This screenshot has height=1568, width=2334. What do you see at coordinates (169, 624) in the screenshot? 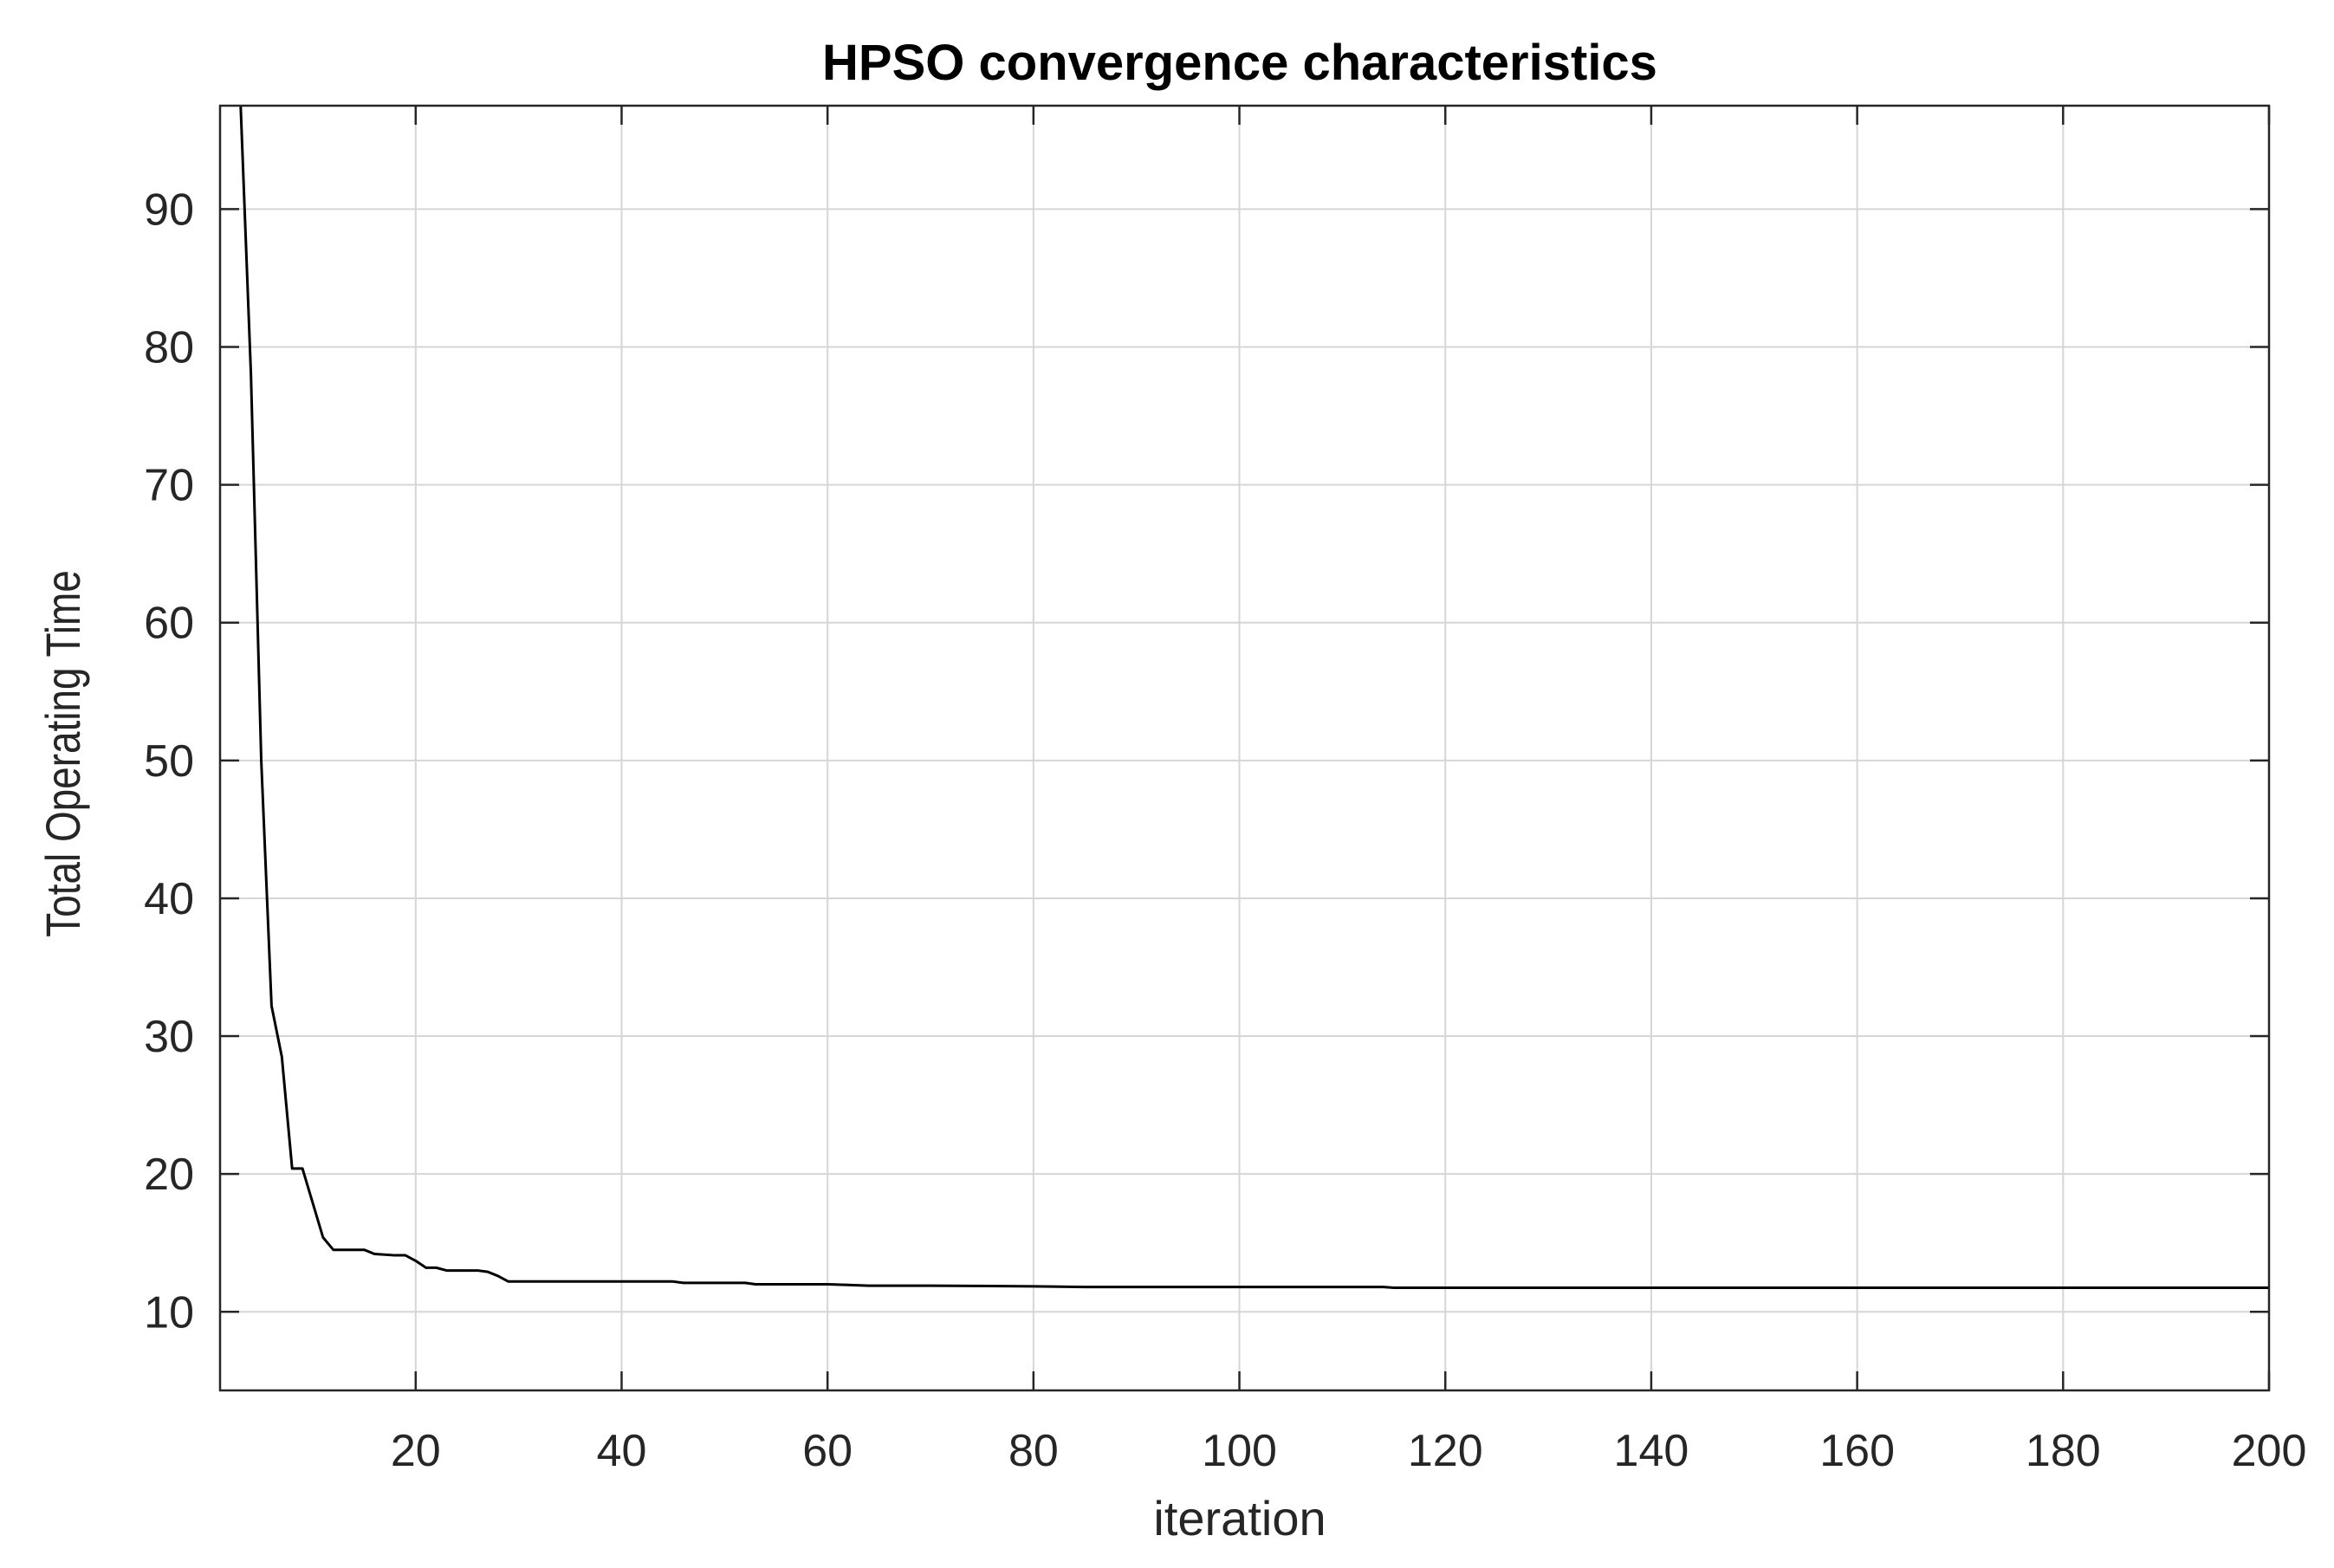
I see `y-tick-label: 60` at bounding box center [169, 624].